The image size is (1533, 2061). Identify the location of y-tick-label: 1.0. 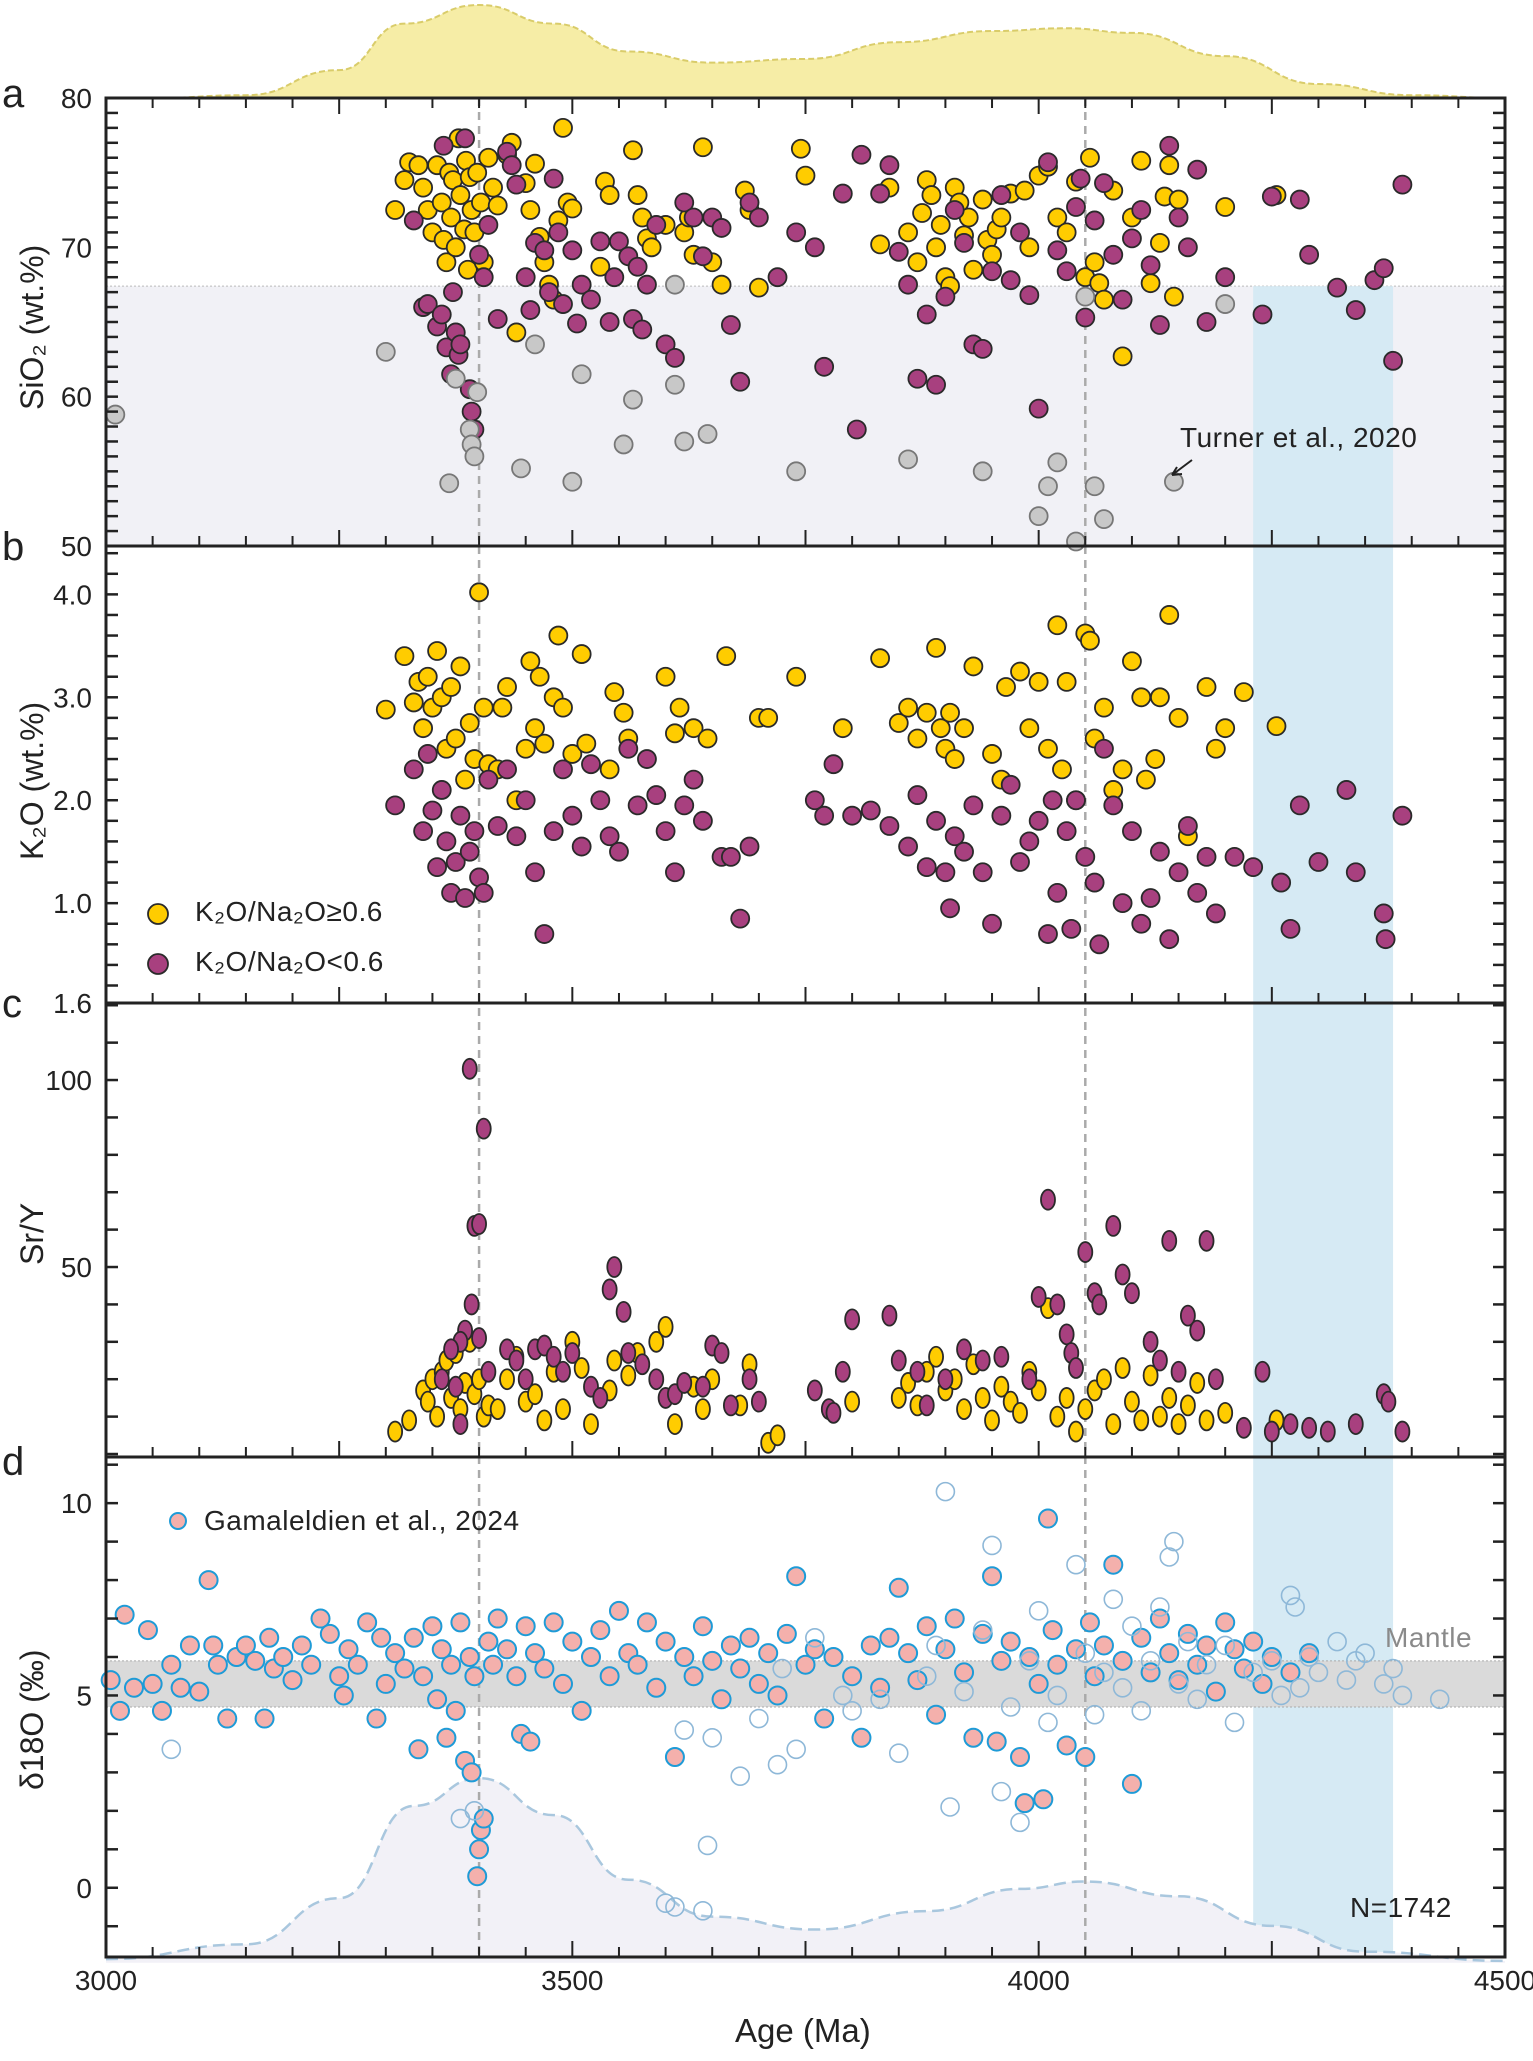
(72, 903).